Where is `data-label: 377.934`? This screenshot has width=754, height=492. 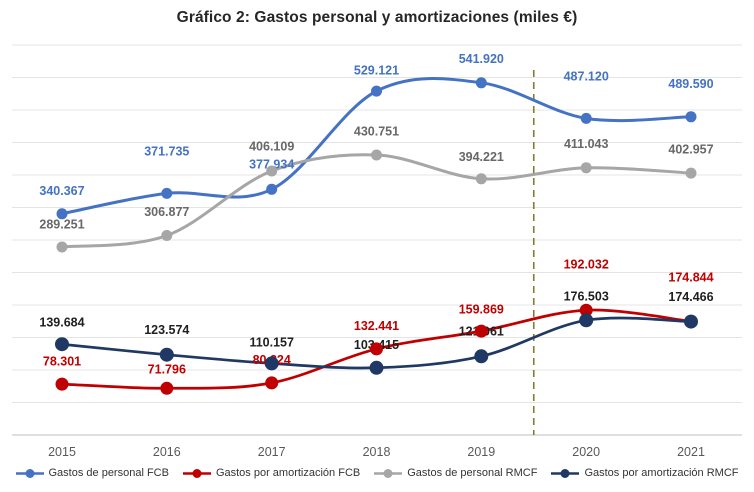 data-label: 377.934 is located at coordinates (271, 165).